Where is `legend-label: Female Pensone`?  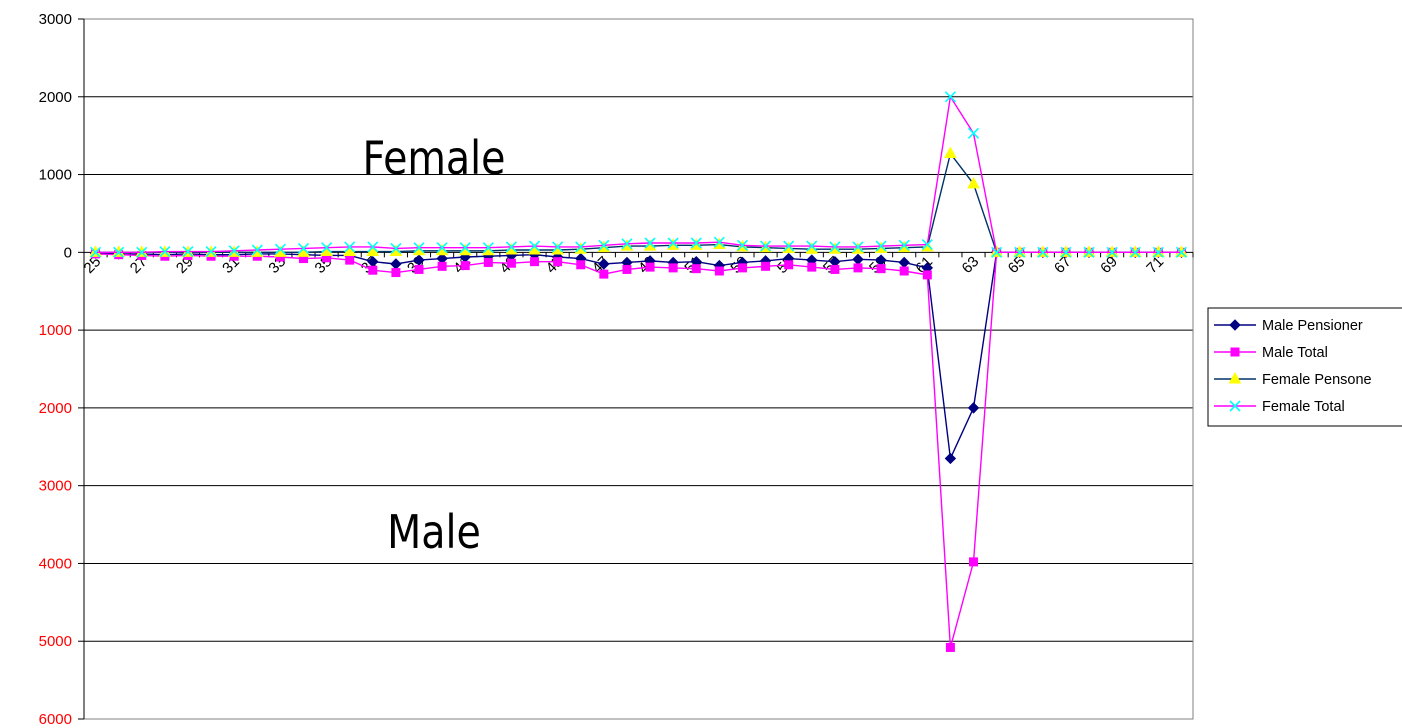 legend-label: Female Pensone is located at coordinates (1317, 380).